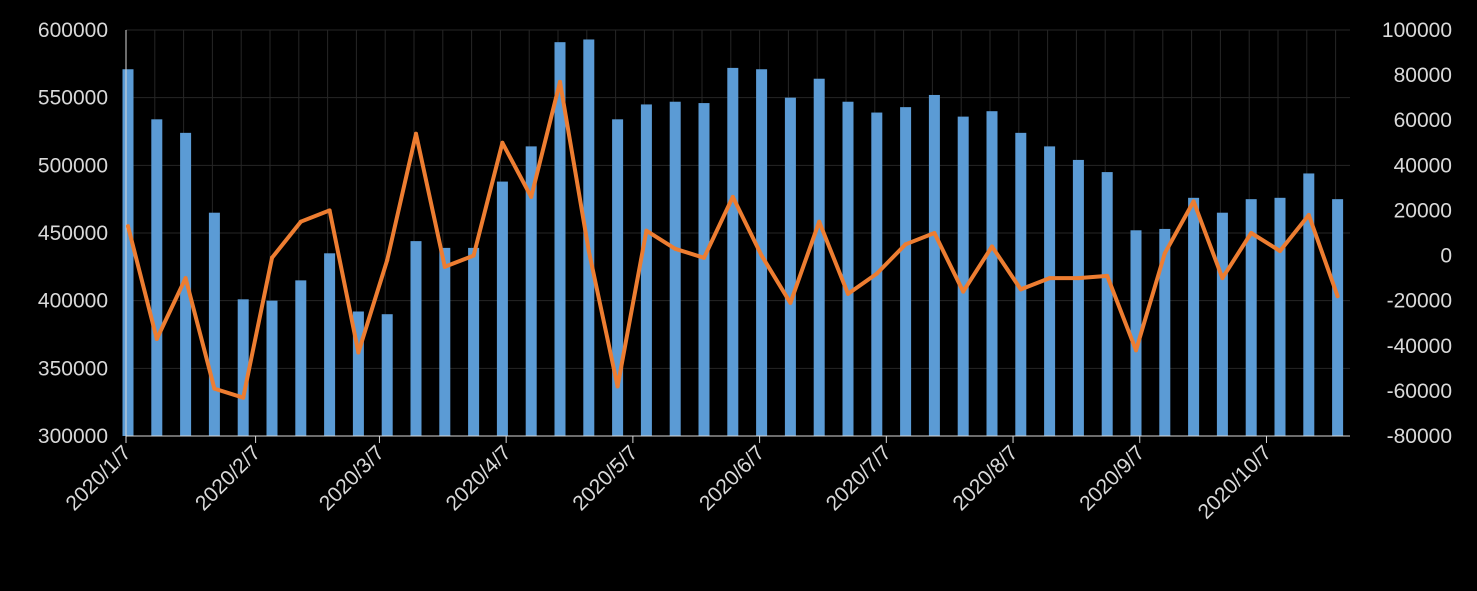  What do you see at coordinates (1419, 436) in the screenshot?
I see `y-right-tick-label: -80000` at bounding box center [1419, 436].